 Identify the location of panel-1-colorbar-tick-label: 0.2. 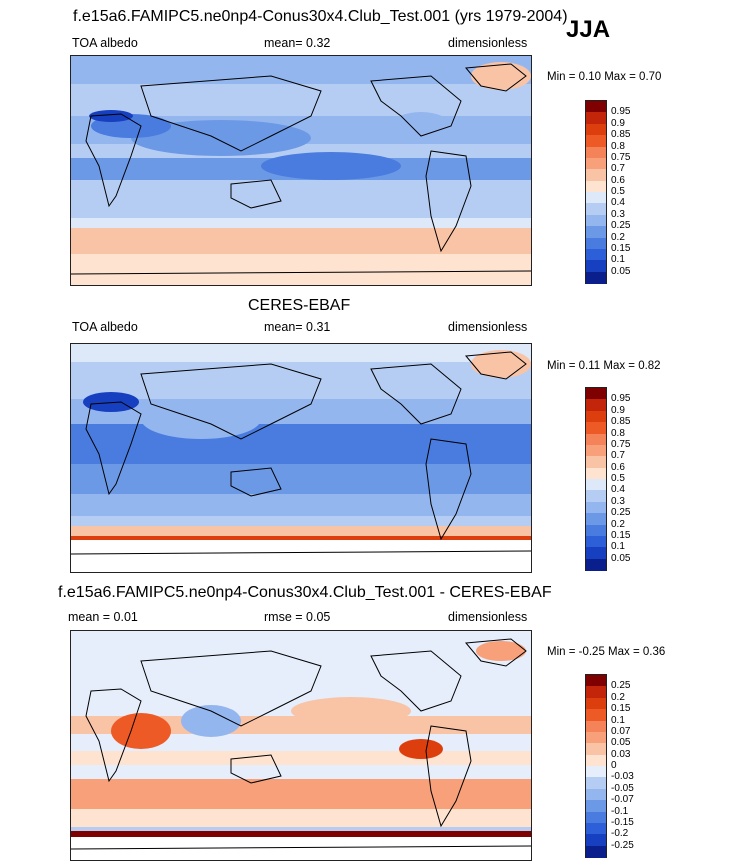
(618, 237).